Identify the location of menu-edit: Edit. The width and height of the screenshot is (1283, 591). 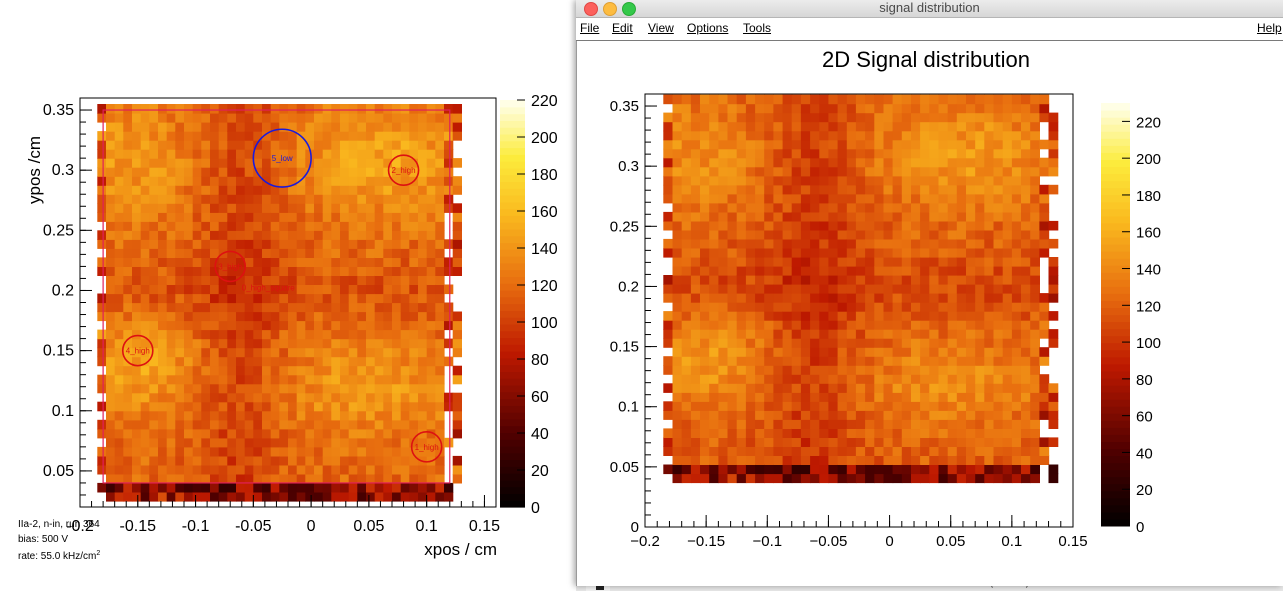
(622, 28).